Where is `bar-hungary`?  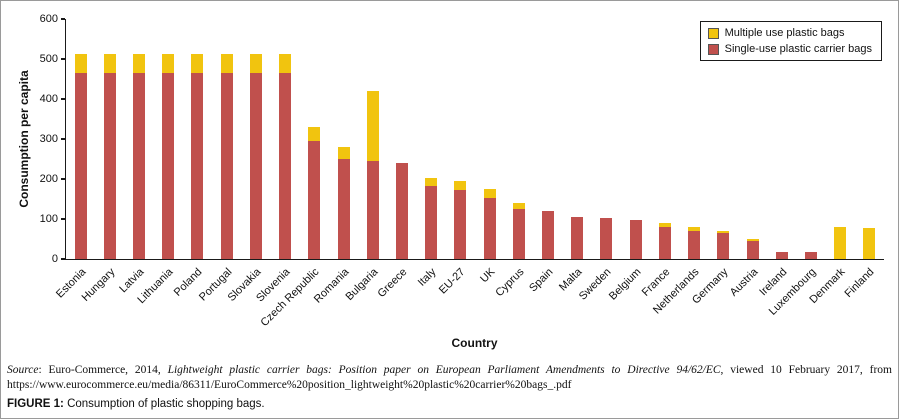 bar-hungary is located at coordinates (109, 156).